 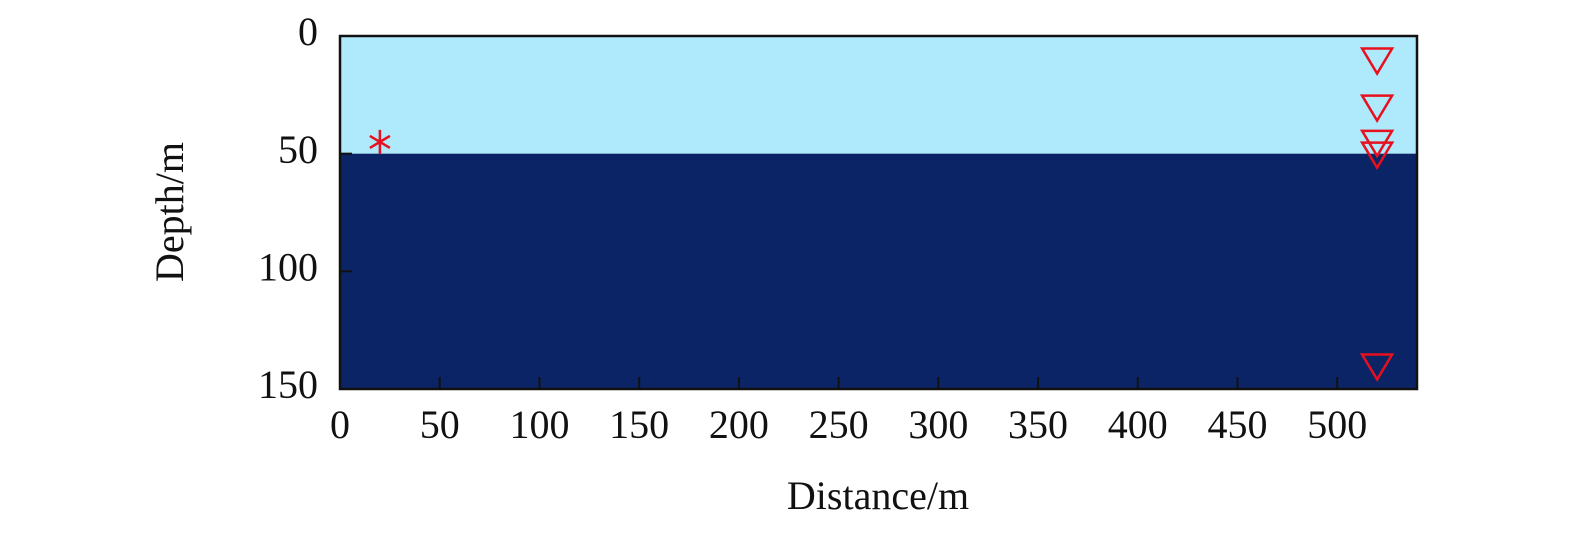 I want to click on x-tick-label: 0, so click(x=340, y=424).